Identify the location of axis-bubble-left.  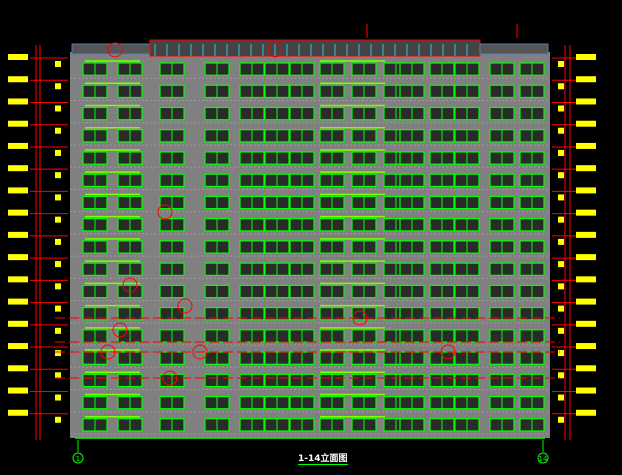
(78, 458).